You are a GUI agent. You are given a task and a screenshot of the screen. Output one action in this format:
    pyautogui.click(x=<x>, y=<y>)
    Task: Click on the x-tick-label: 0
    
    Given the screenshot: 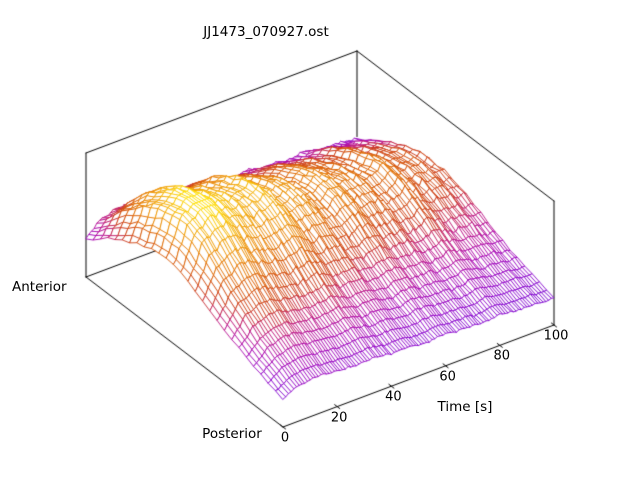 What is the action you would take?
    pyautogui.click(x=285, y=438)
    